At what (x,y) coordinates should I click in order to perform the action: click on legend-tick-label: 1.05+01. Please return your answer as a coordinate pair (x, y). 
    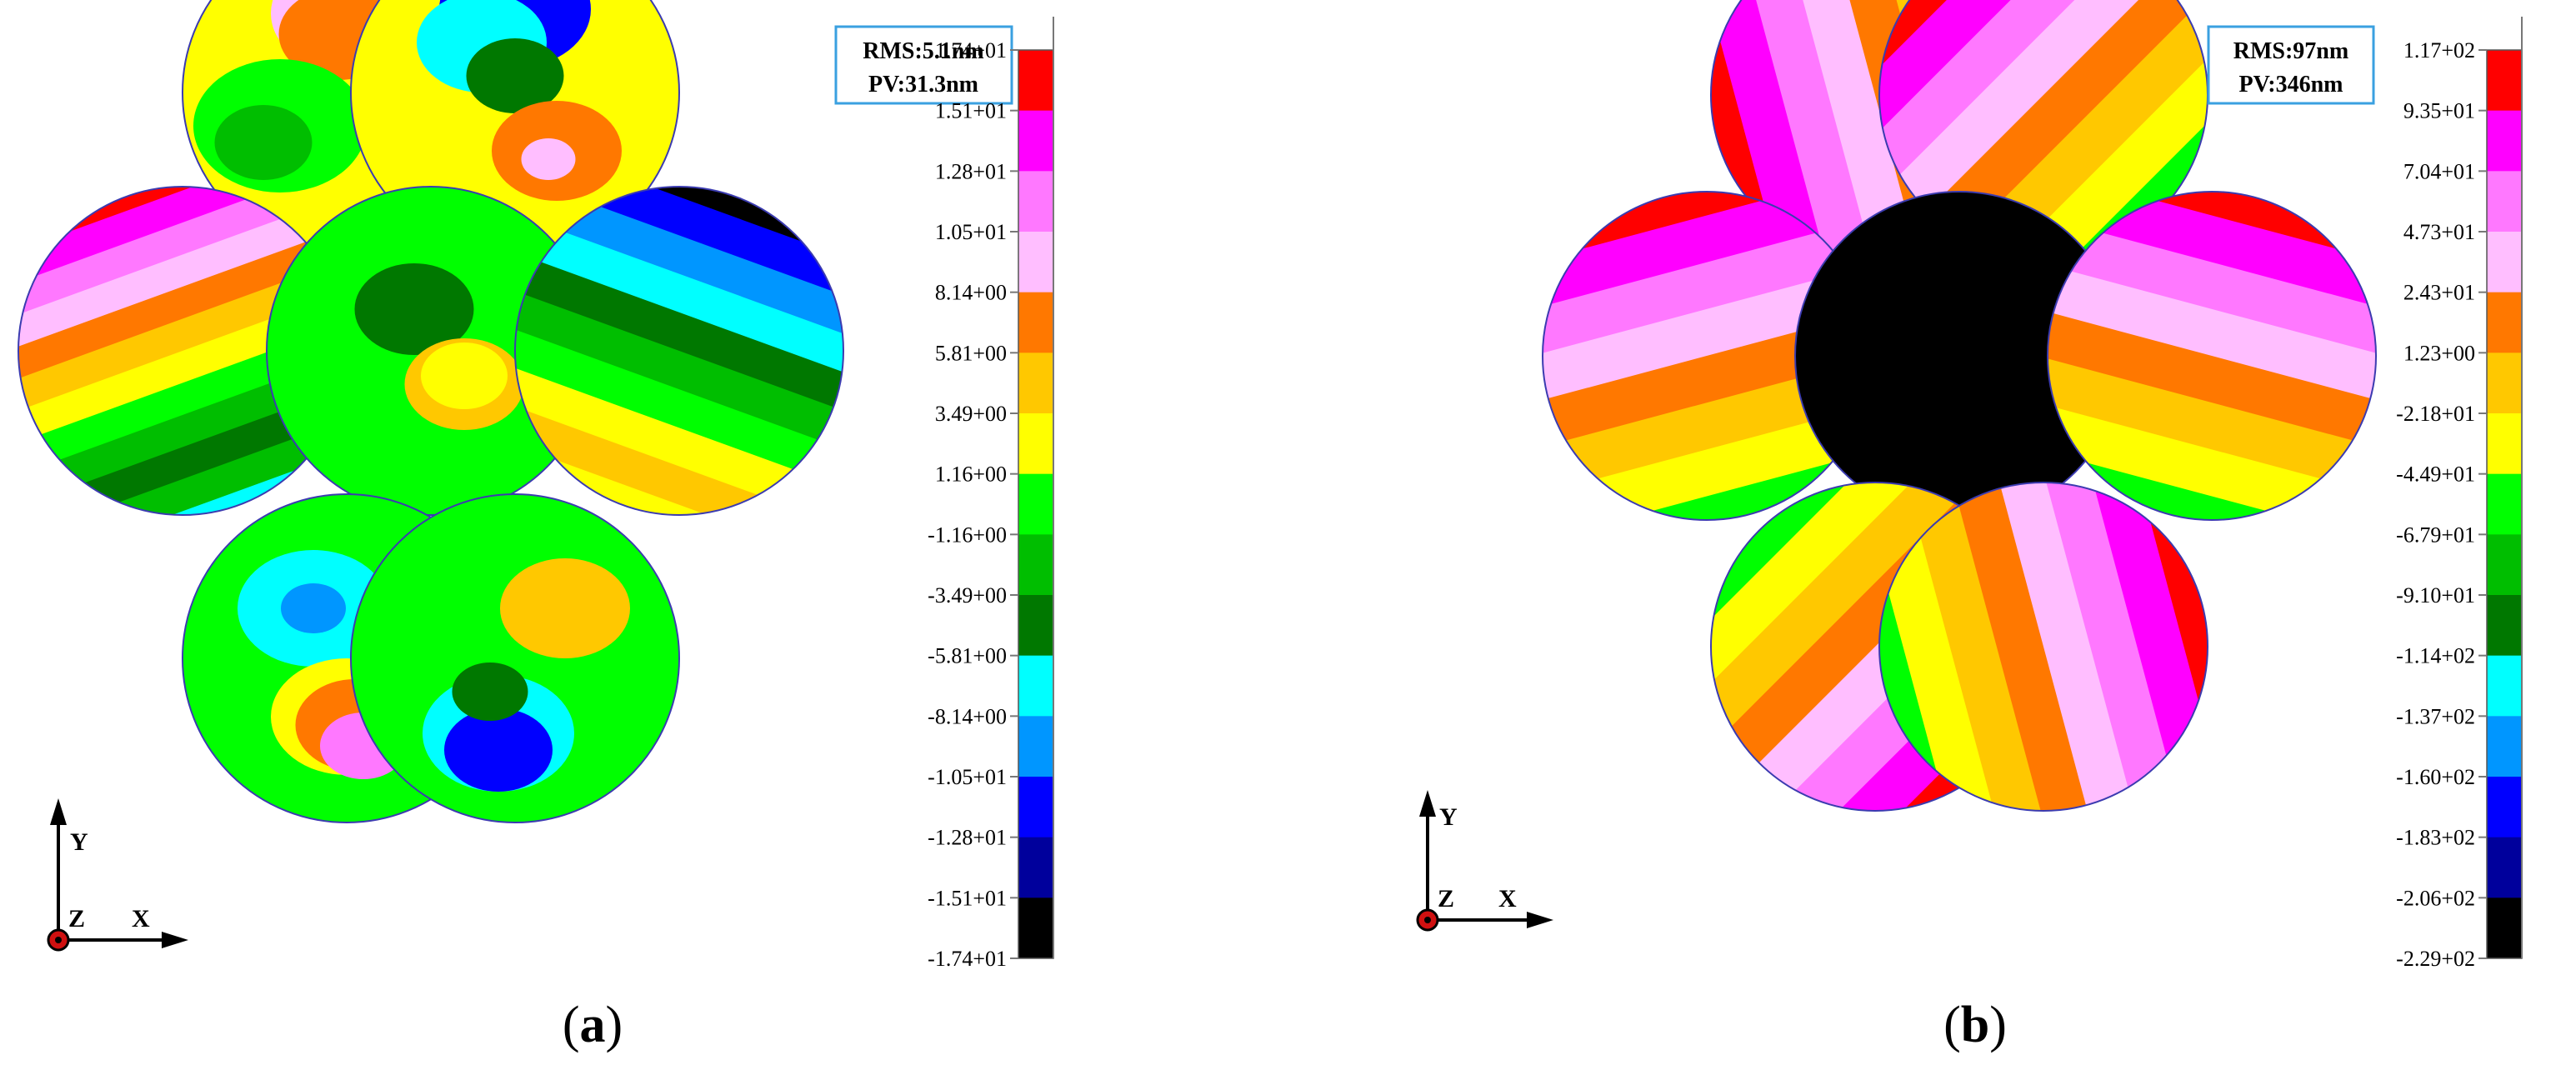
    Looking at the image, I should click on (971, 232).